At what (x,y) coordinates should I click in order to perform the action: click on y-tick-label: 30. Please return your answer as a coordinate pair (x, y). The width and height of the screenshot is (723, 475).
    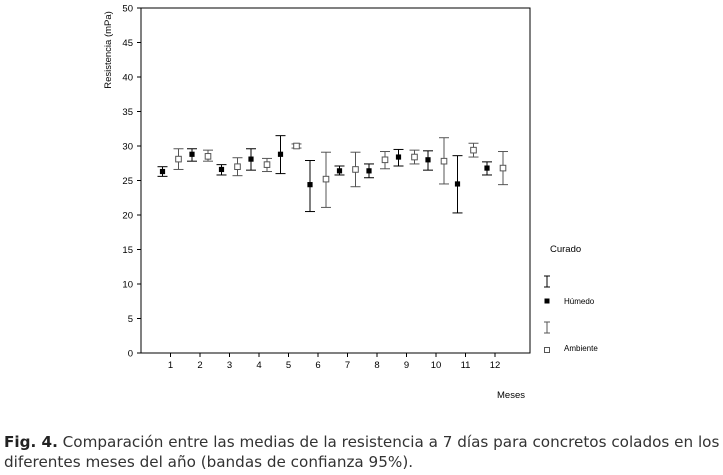
    Looking at the image, I should click on (127, 147).